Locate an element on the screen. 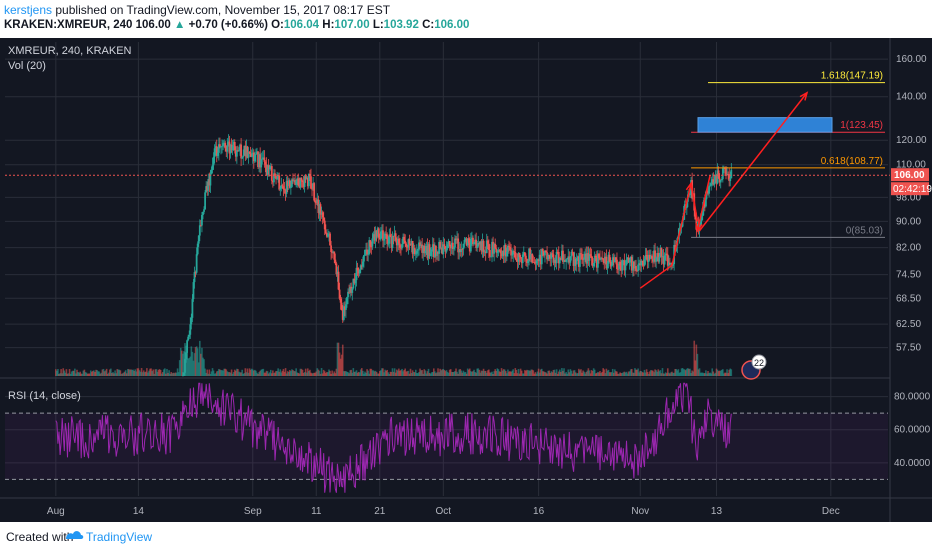 The image size is (932, 550). wave-arrow-up is located at coordinates (681, 224).